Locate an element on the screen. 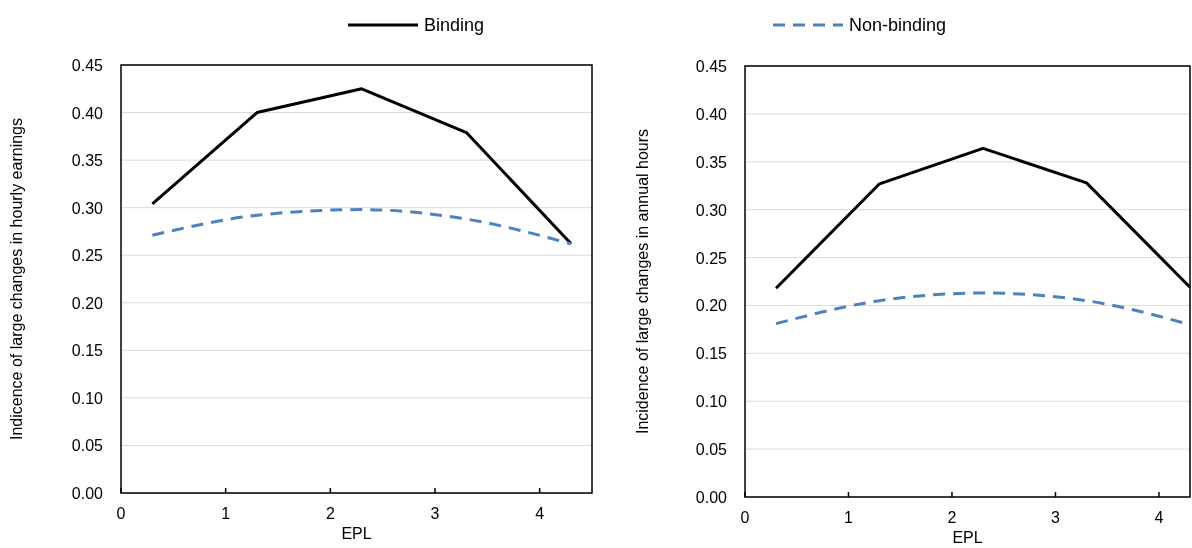  y-axis-title: Indicence of large changes in hourly earnings is located at coordinates (16, 279).